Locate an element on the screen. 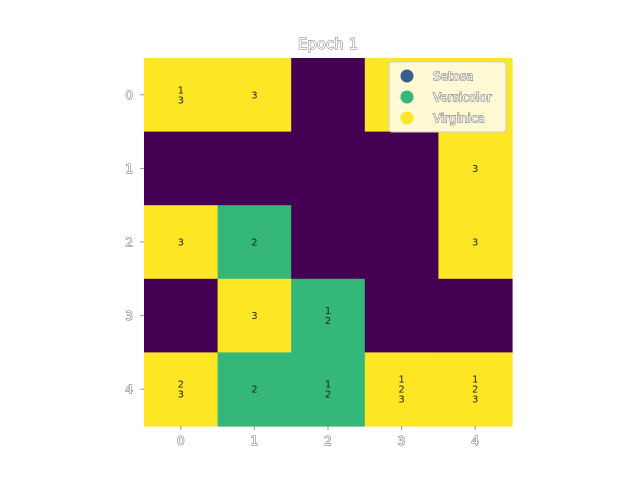  legend-label: Versicolor is located at coordinates (462, 98).